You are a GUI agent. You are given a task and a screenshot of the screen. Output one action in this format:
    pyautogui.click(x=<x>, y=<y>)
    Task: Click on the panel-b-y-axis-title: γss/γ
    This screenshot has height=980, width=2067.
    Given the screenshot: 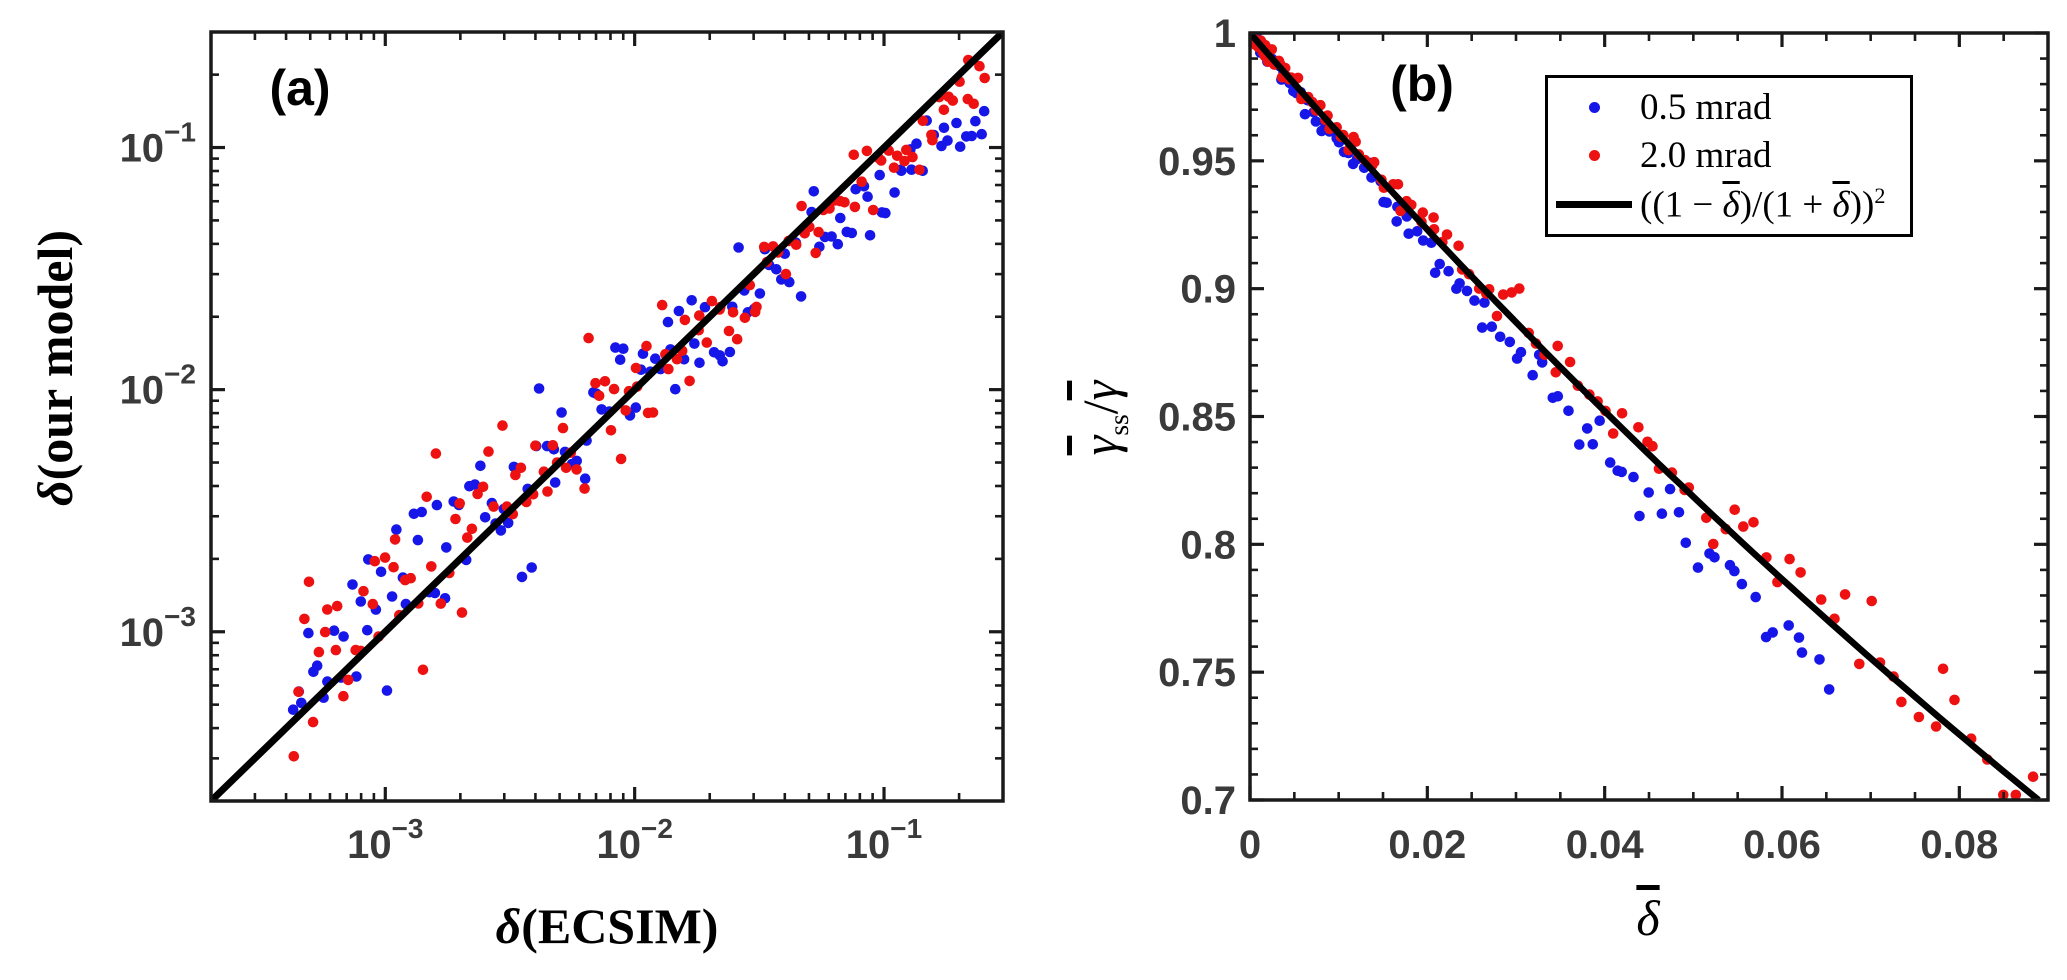 What is the action you would take?
    pyautogui.click(x=1103, y=418)
    